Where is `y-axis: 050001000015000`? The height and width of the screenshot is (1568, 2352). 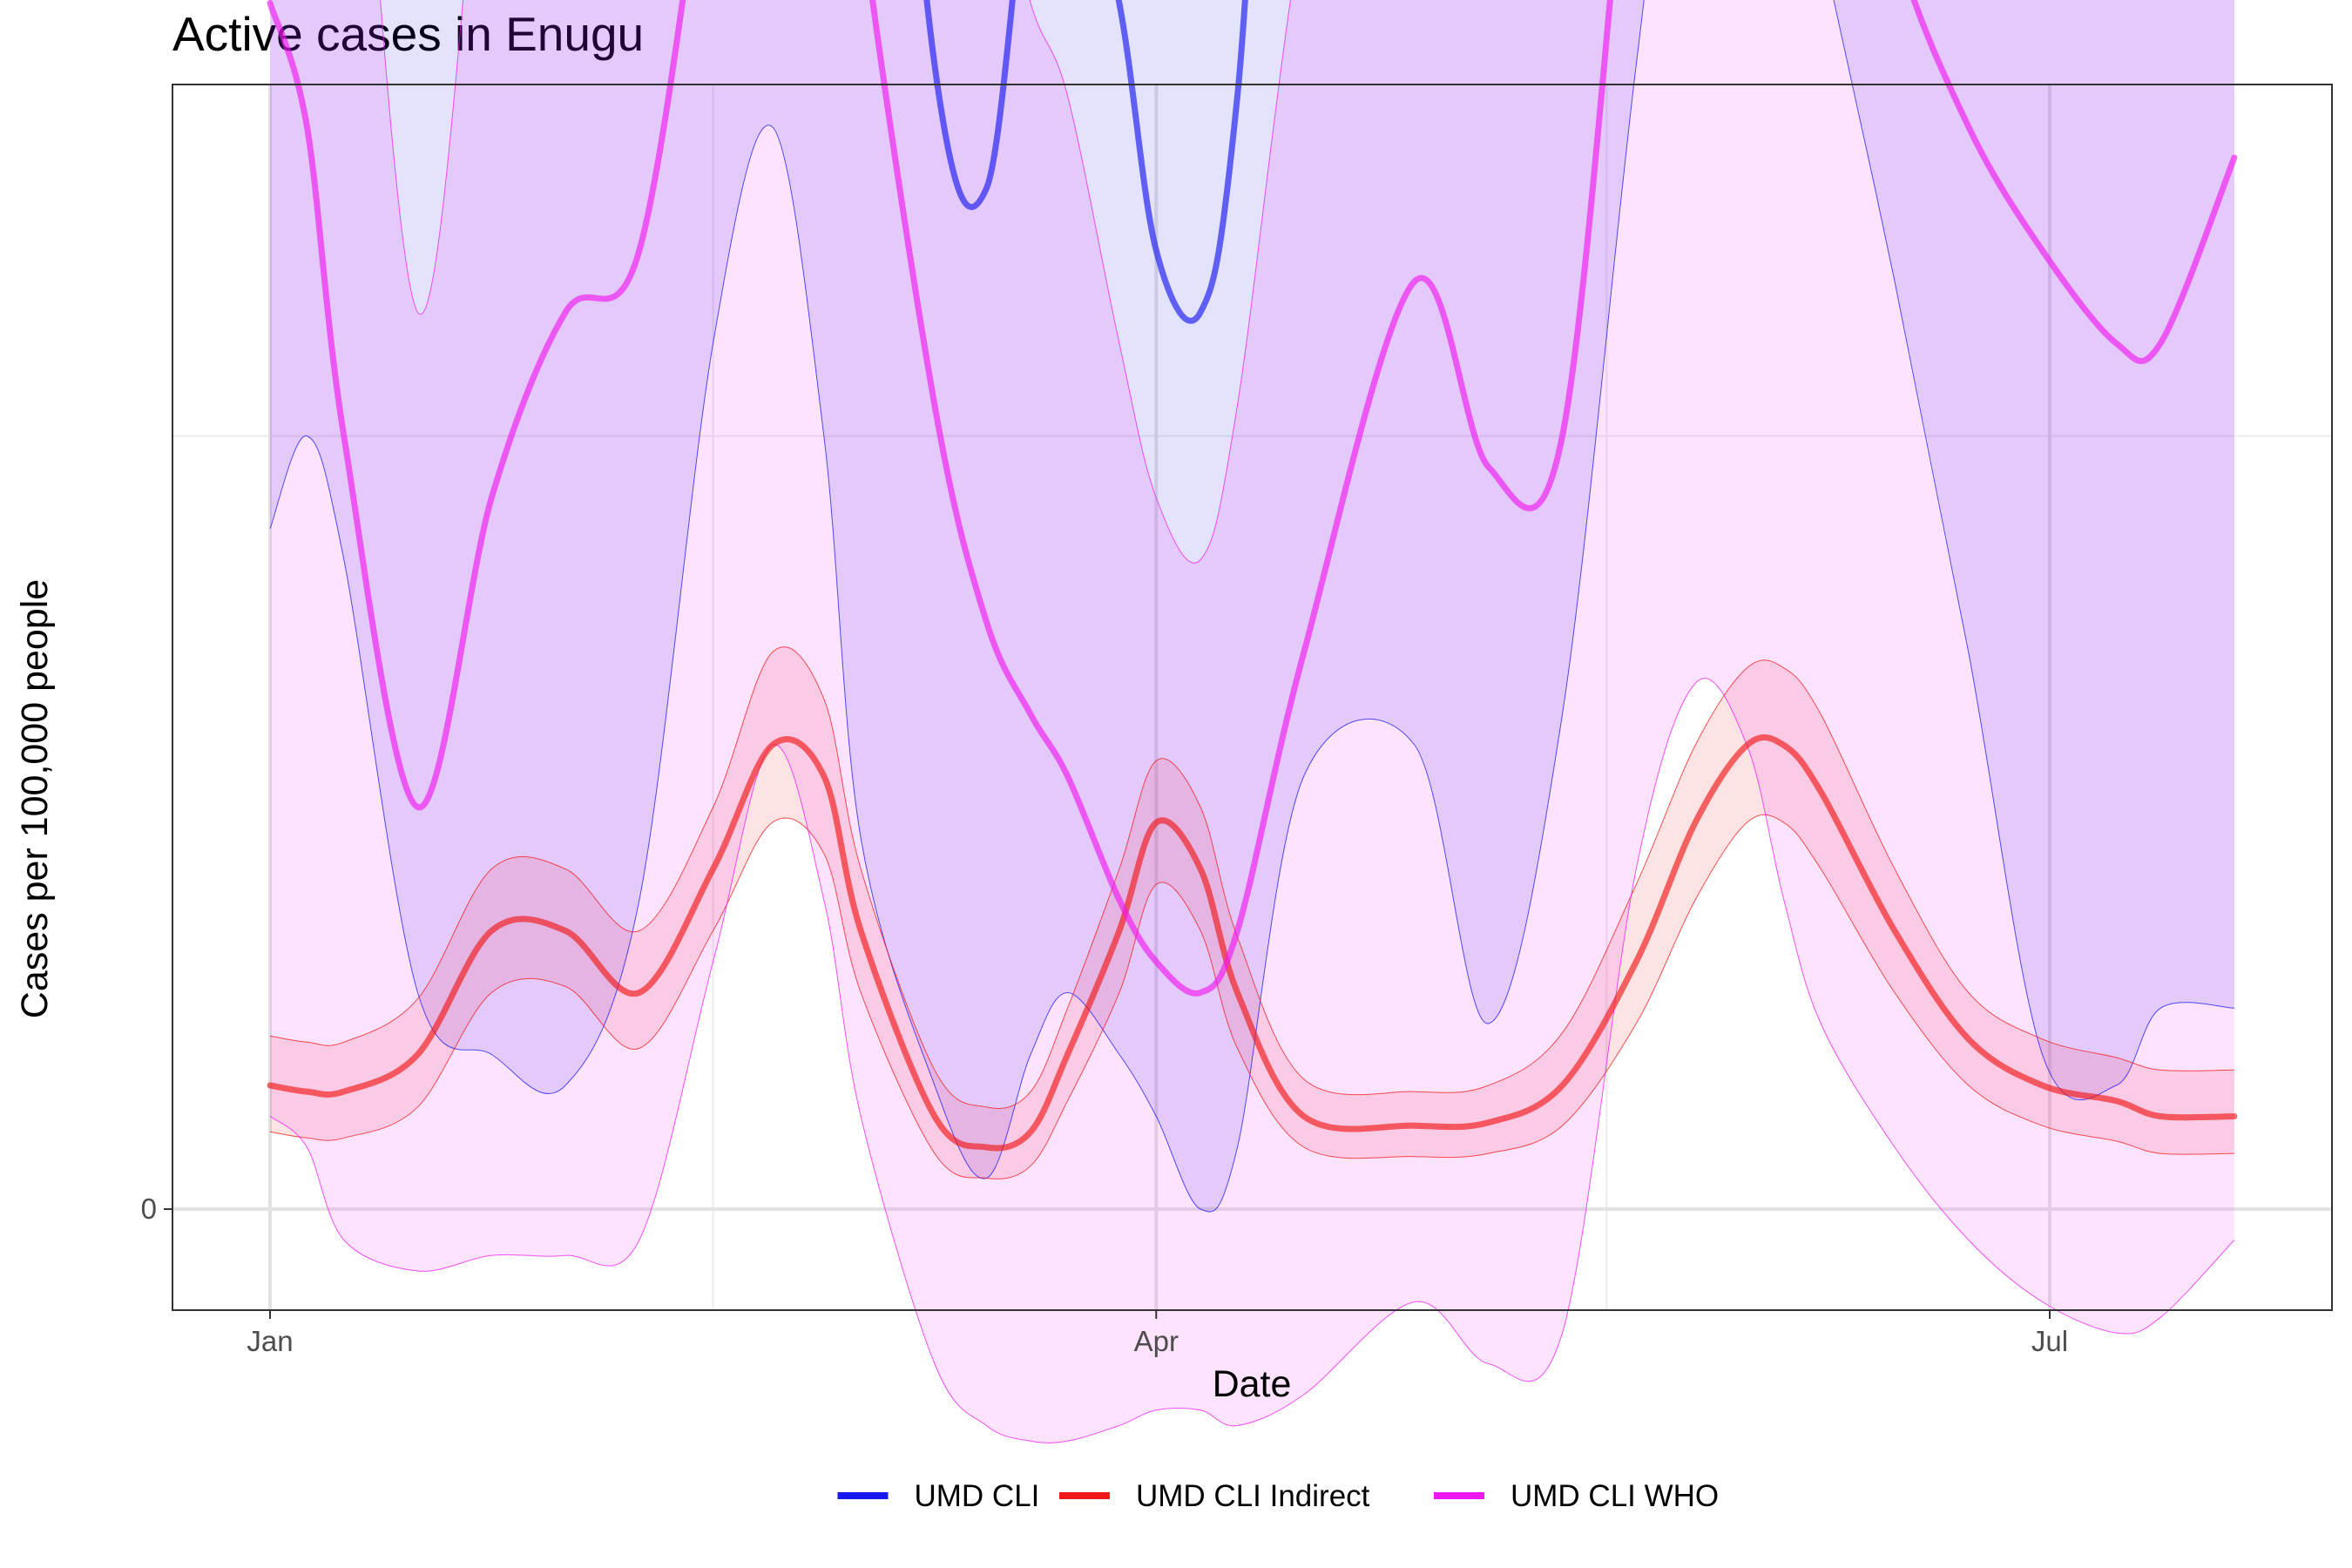 y-axis: 050001000015000 is located at coordinates (156, 1209).